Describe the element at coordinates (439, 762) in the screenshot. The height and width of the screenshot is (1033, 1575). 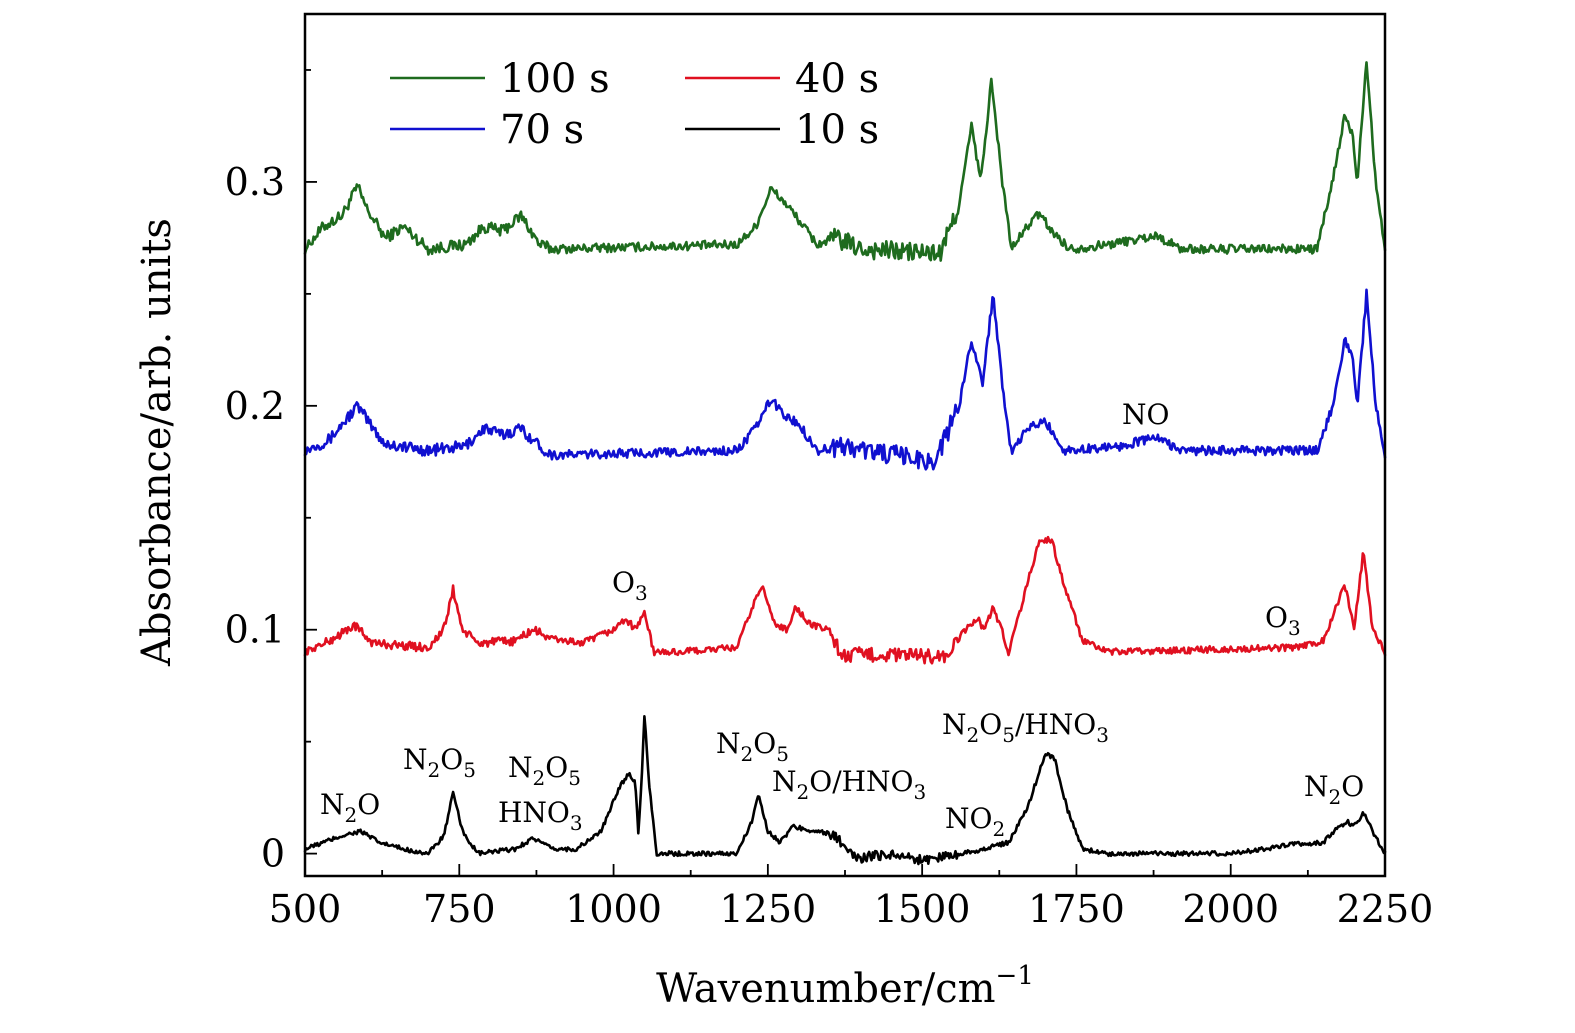
I see `annotation-n2o5-1: N2O5` at that location.